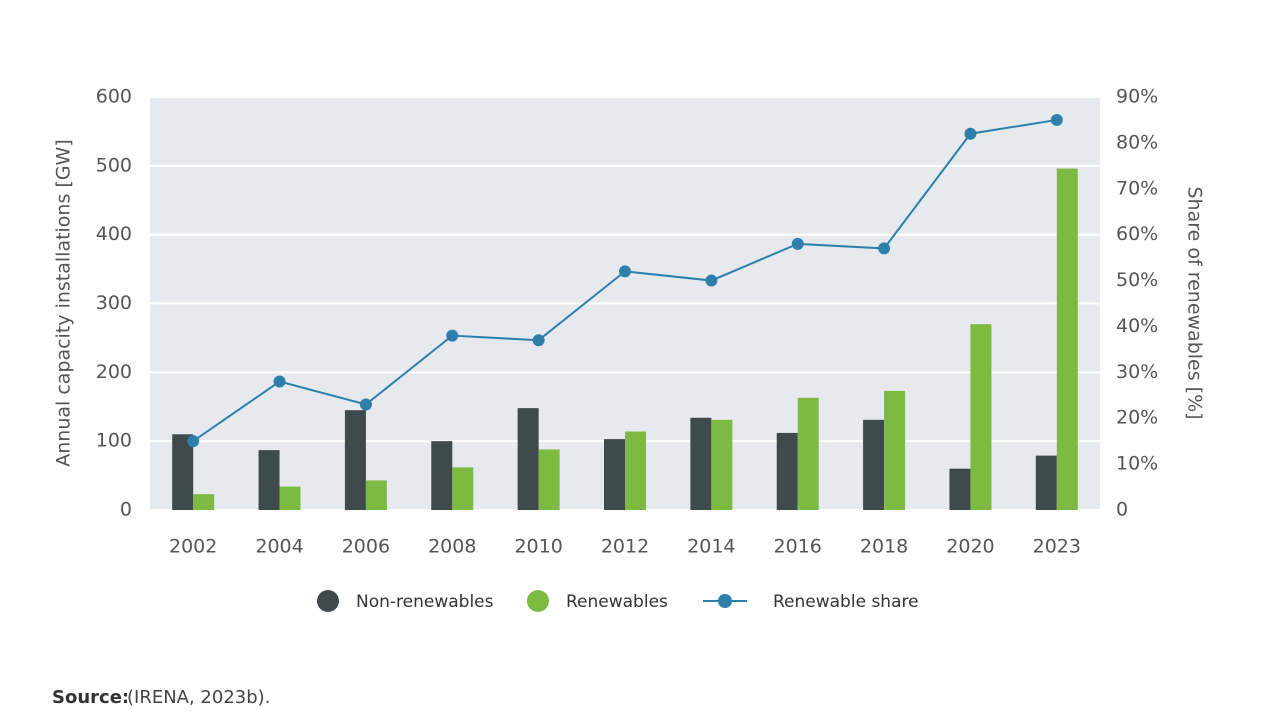 The image size is (1280, 720). I want to click on y-tick-label: 400, so click(114, 234).